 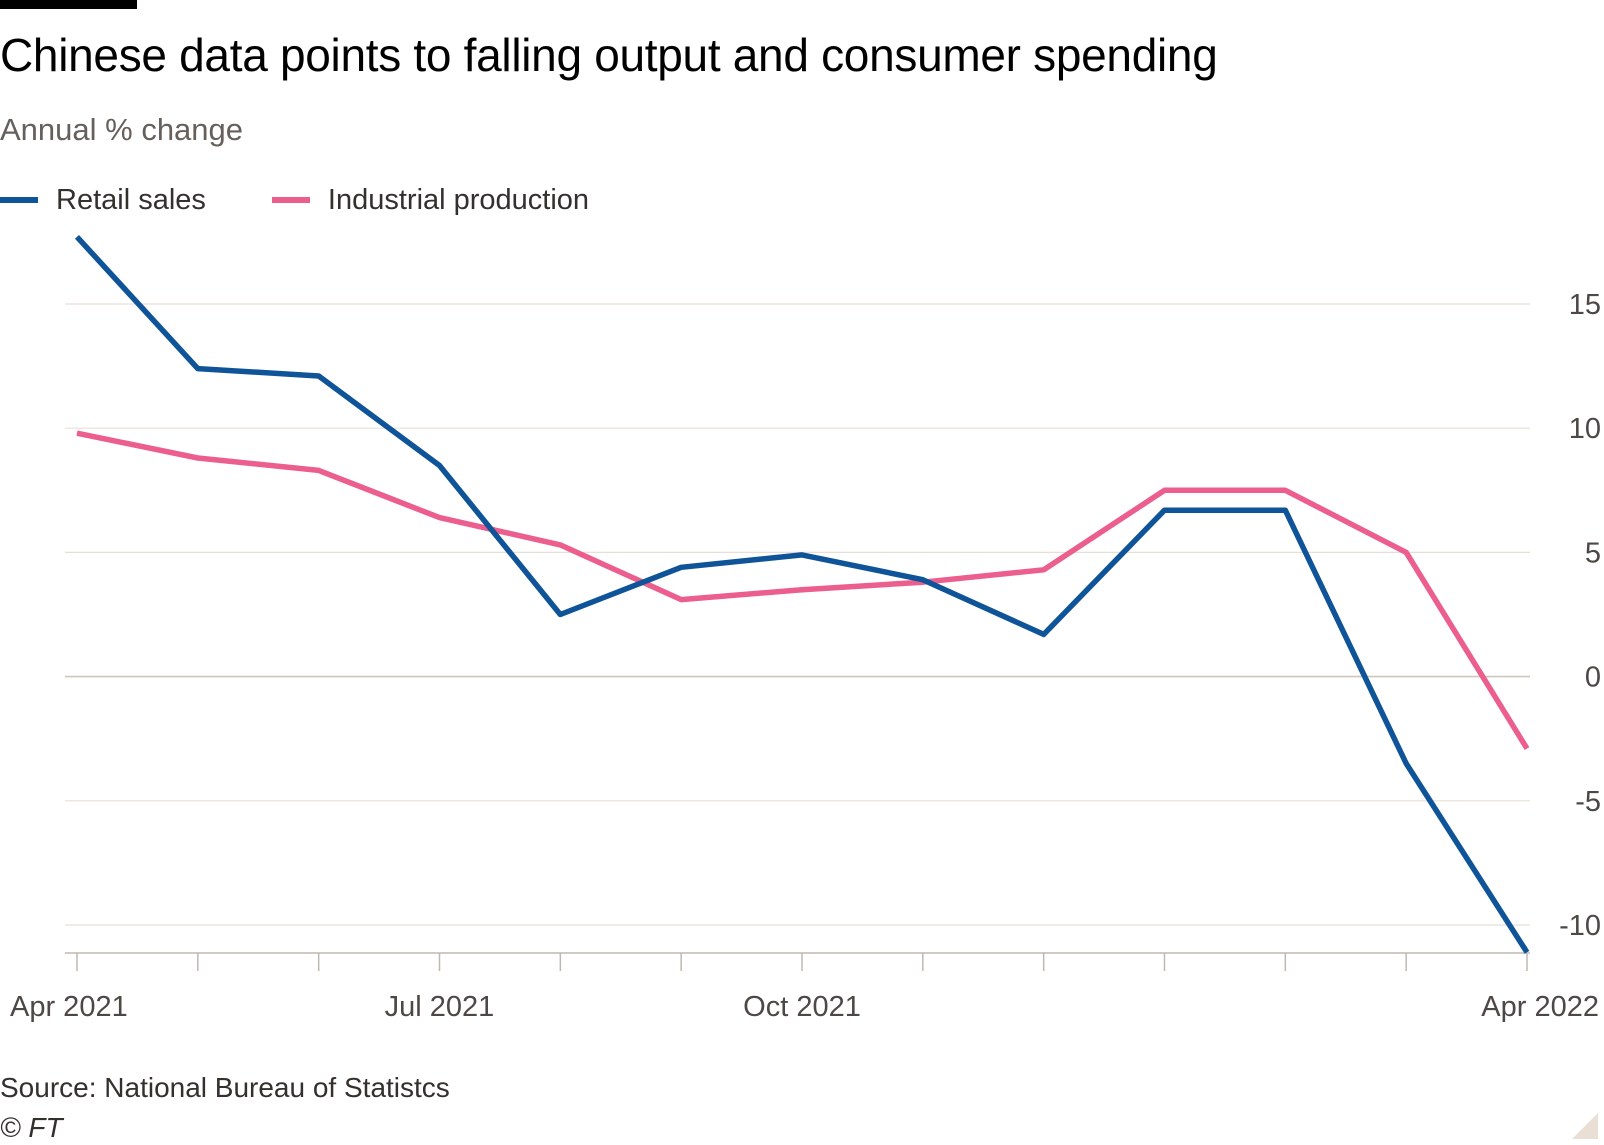 What do you see at coordinates (1585, 429) in the screenshot?
I see `y-tick-label: 10` at bounding box center [1585, 429].